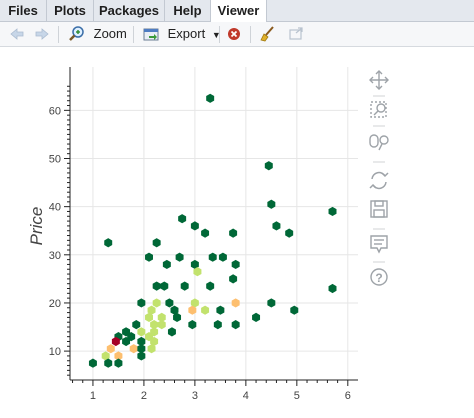 This screenshot has width=474, height=418. What do you see at coordinates (297, 396) in the screenshot?
I see `x-tick-label: 5` at bounding box center [297, 396].